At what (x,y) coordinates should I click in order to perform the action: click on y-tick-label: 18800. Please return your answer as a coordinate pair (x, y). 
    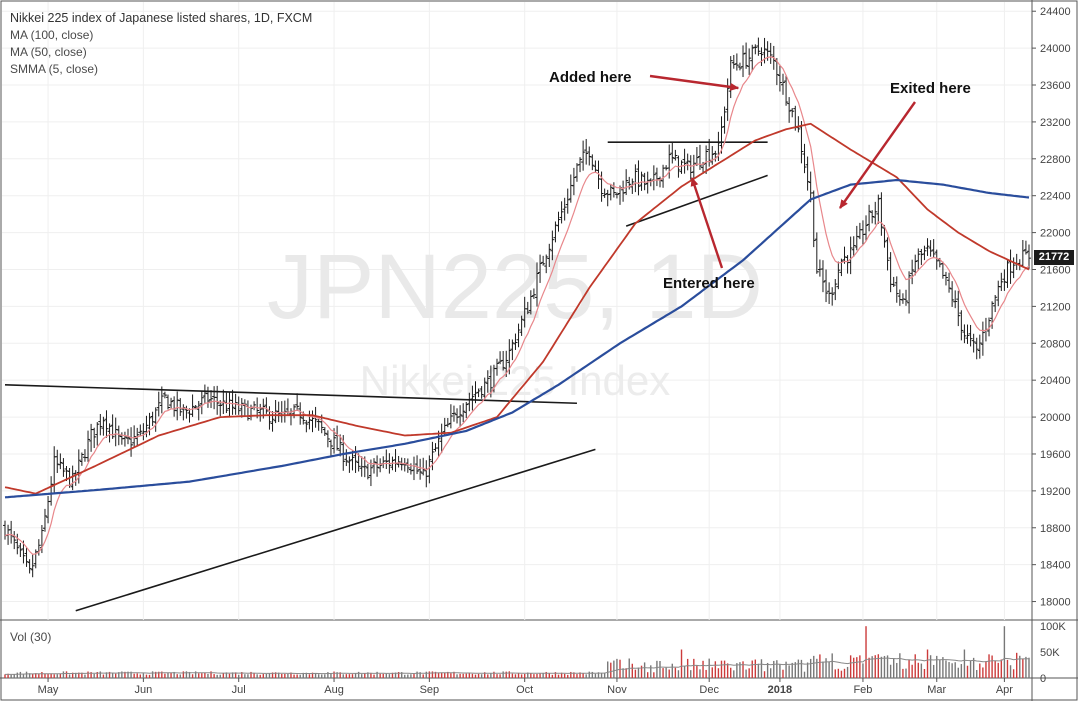
    Looking at the image, I should click on (1055, 529).